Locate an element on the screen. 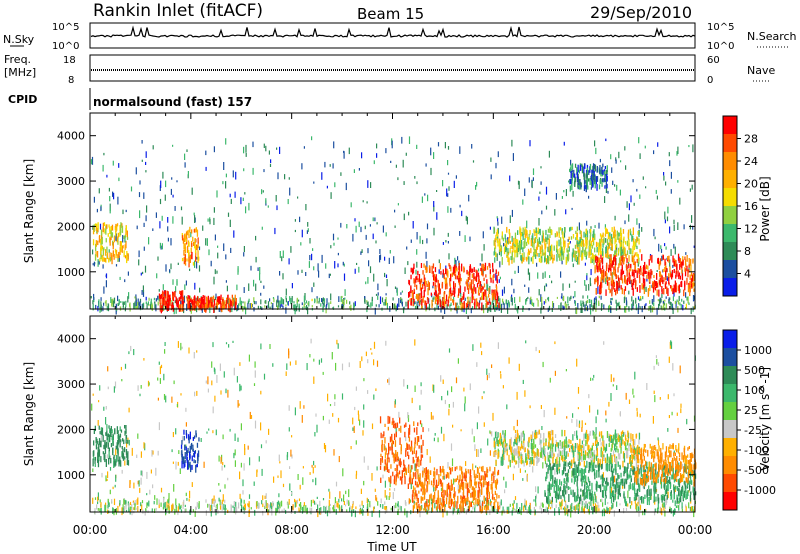 Image resolution: width=800 pixels, height=554 pixels. nave-label: Nave is located at coordinates (761, 70).